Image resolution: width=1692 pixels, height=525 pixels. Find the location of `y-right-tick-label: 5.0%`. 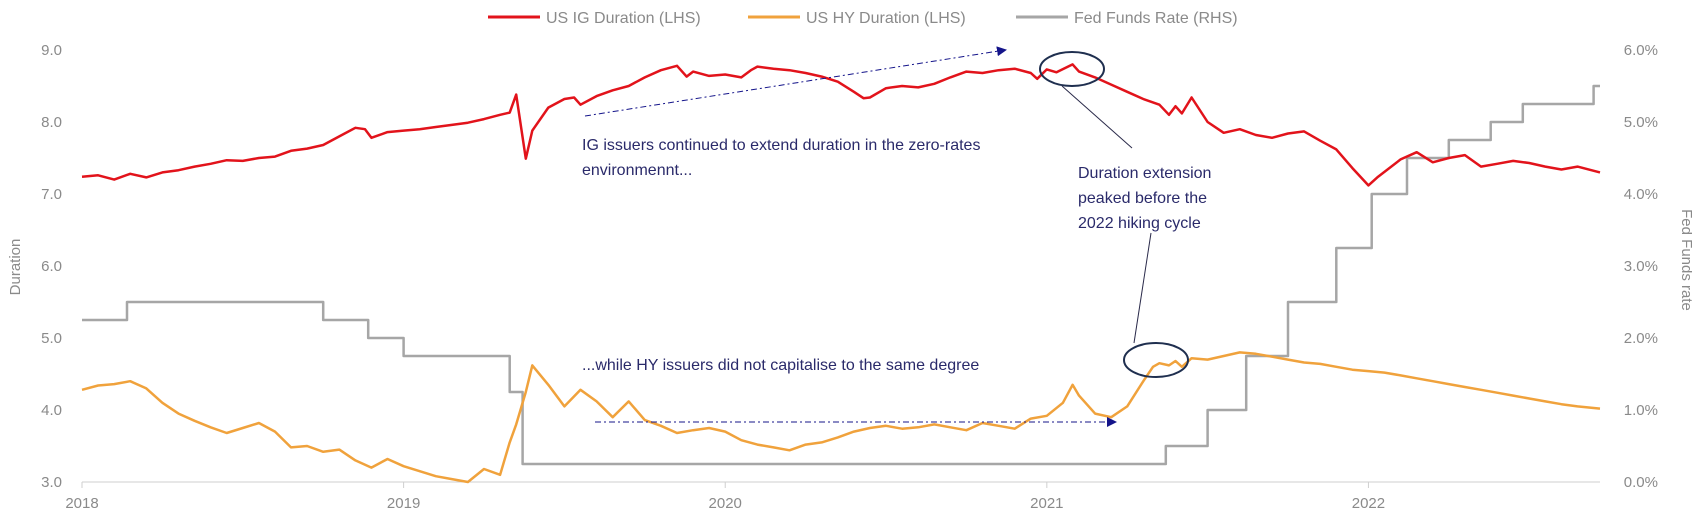

y-right-tick-label: 5.0% is located at coordinates (1641, 122).